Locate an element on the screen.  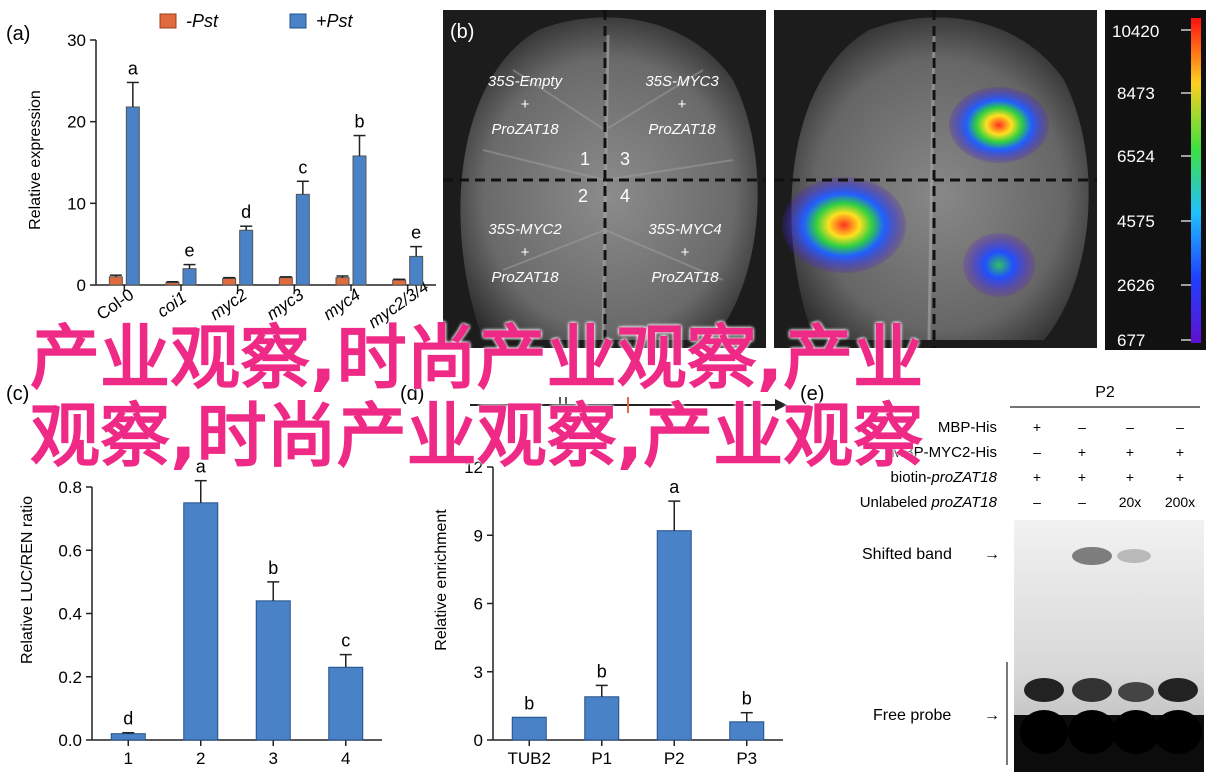
leaf-brightfield-image is located at coordinates (604, 179).